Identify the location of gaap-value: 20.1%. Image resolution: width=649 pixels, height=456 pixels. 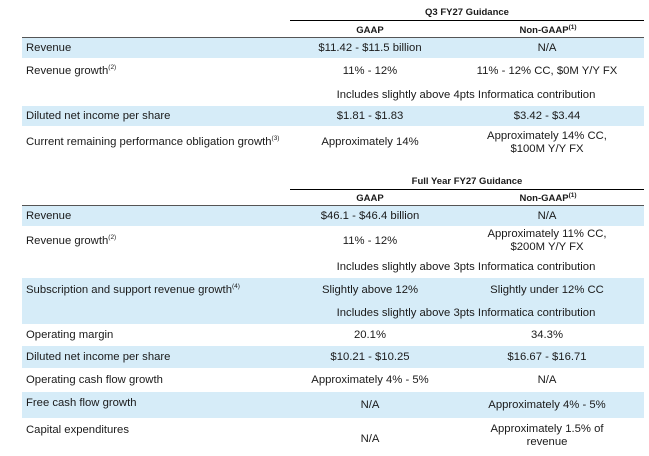
(370, 334).